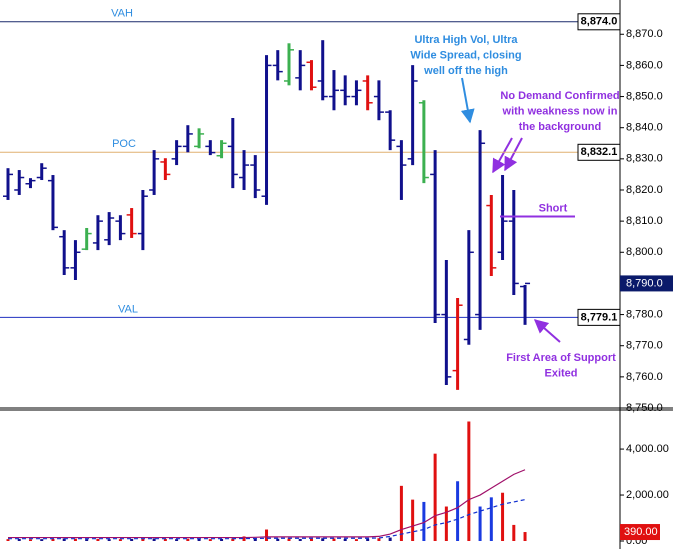 The width and height of the screenshot is (673, 549). What do you see at coordinates (644, 65) in the screenshot?
I see `y-tick-label: 8,860.0` at bounding box center [644, 65].